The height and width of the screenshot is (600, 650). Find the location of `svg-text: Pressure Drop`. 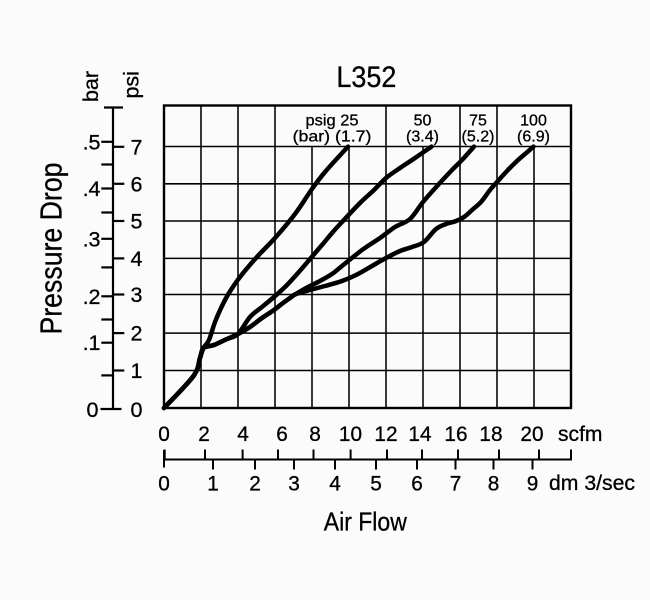

svg-text: Pressure Drop is located at coordinates (51, 249).